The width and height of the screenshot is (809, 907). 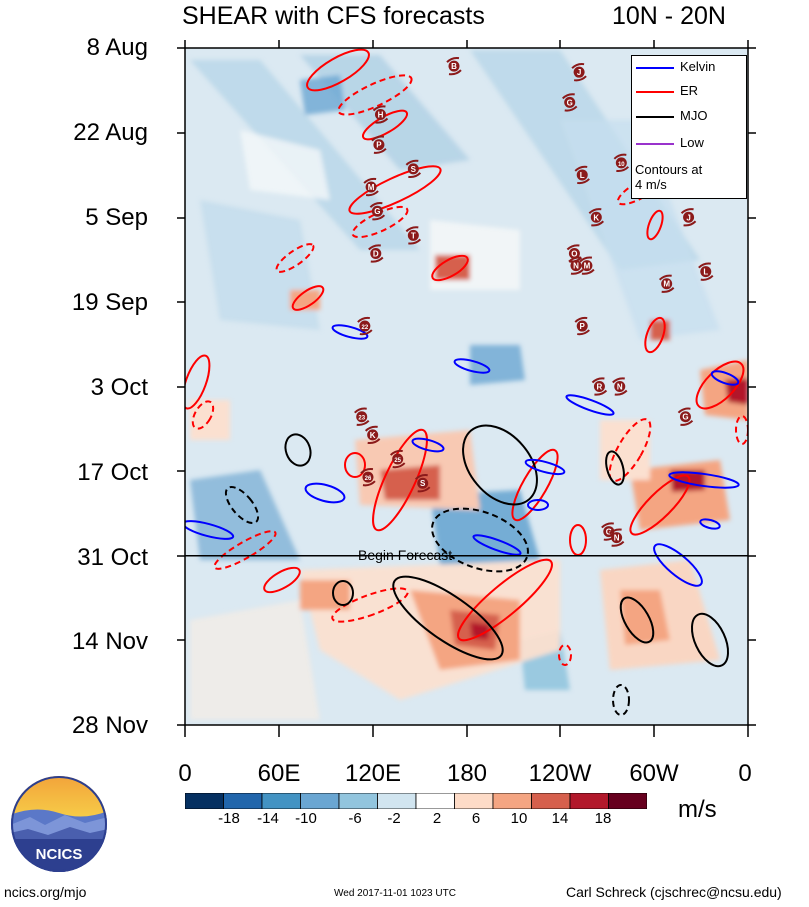 I want to click on colorbar, so click(x=416, y=801).